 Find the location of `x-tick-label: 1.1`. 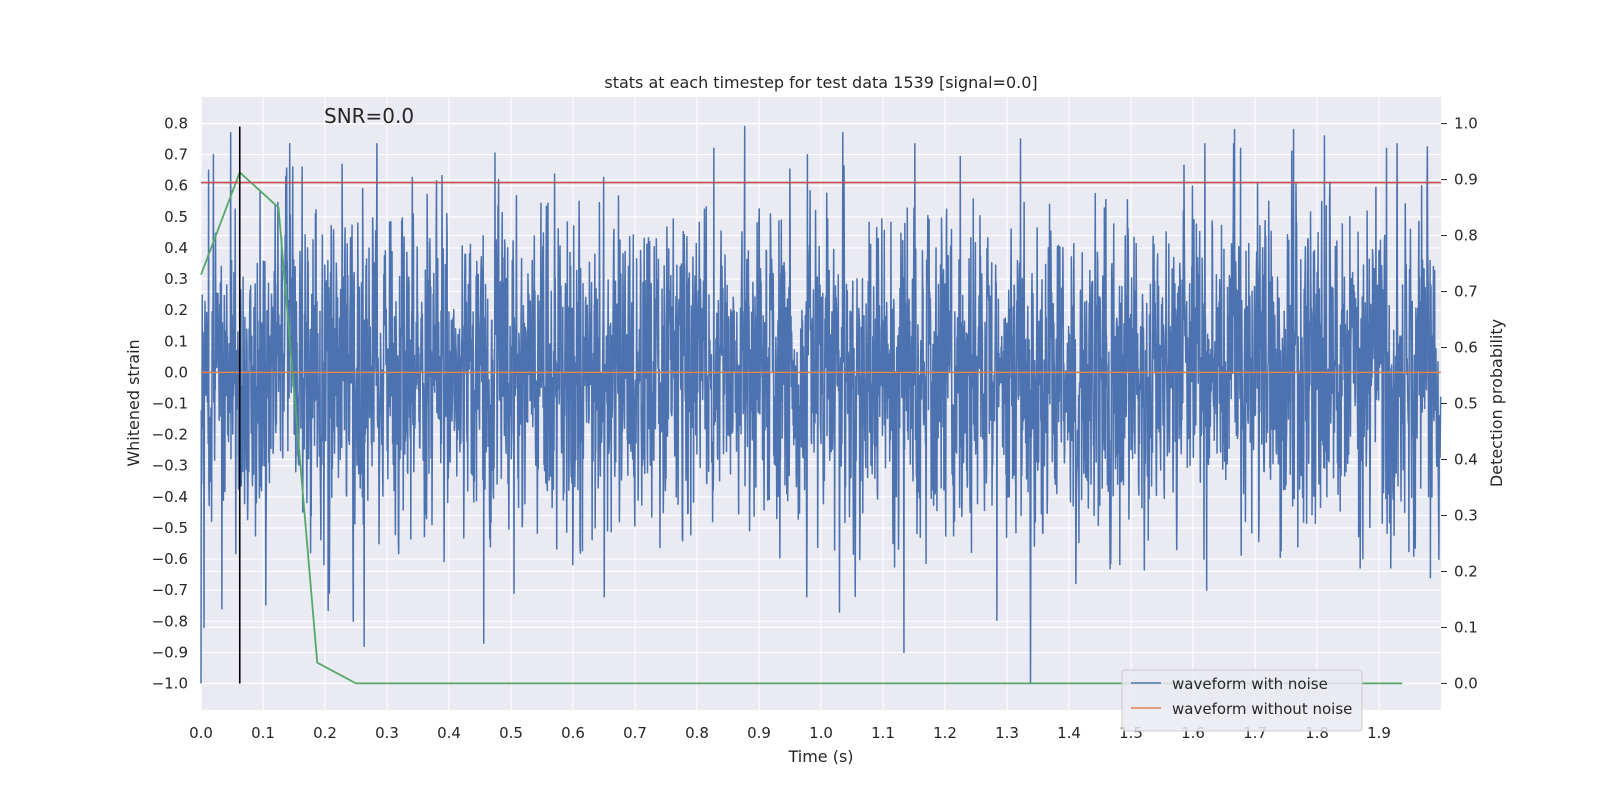

x-tick-label: 1.1 is located at coordinates (883, 733).